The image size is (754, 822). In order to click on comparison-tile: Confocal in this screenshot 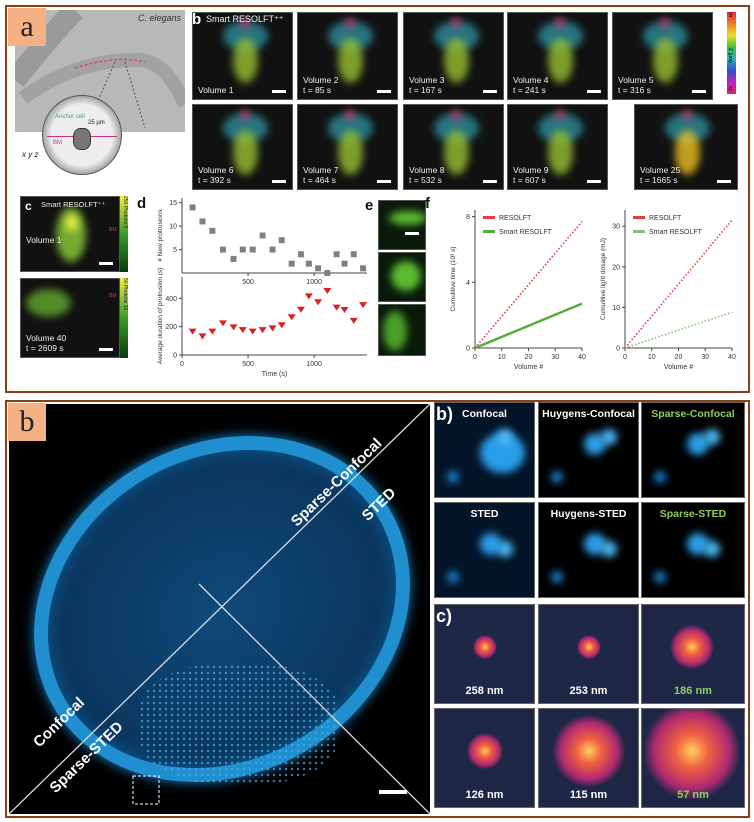, I will do `click(484, 450)`.